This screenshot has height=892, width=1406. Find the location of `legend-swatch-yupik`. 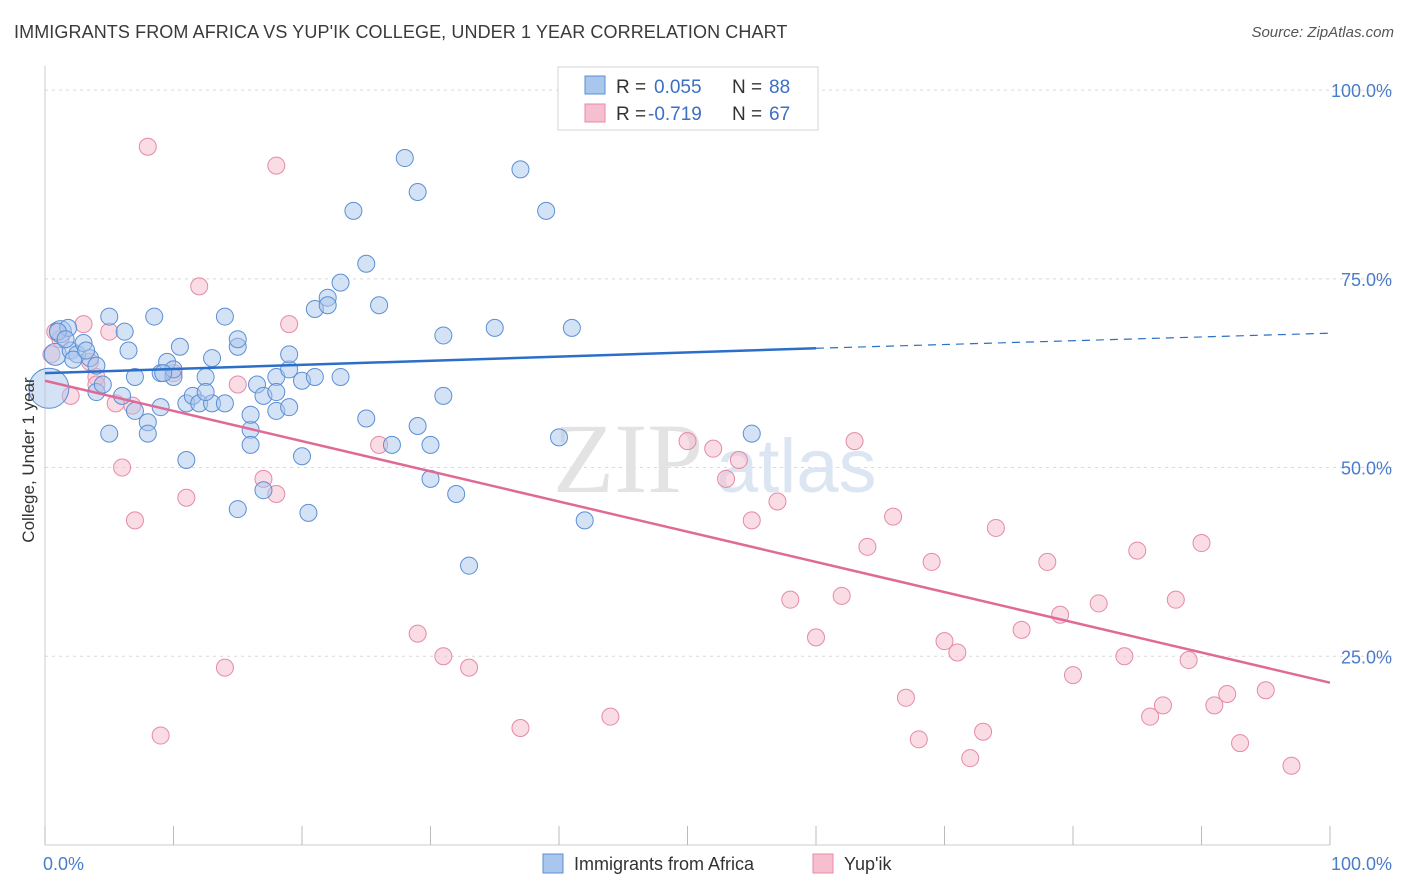

legend-swatch-yupik is located at coordinates (595, 113).